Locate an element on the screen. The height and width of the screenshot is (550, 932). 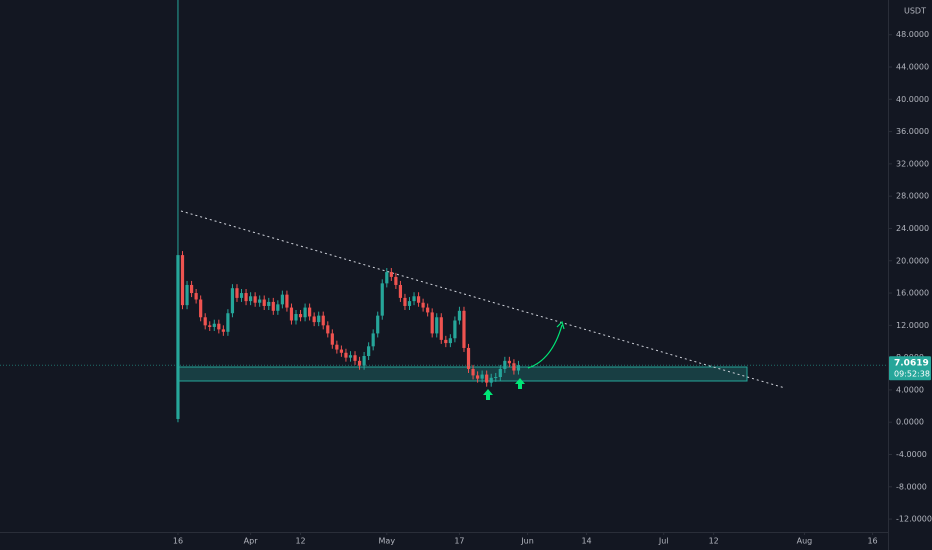
x-tick-label: 12 is located at coordinates (714, 541).